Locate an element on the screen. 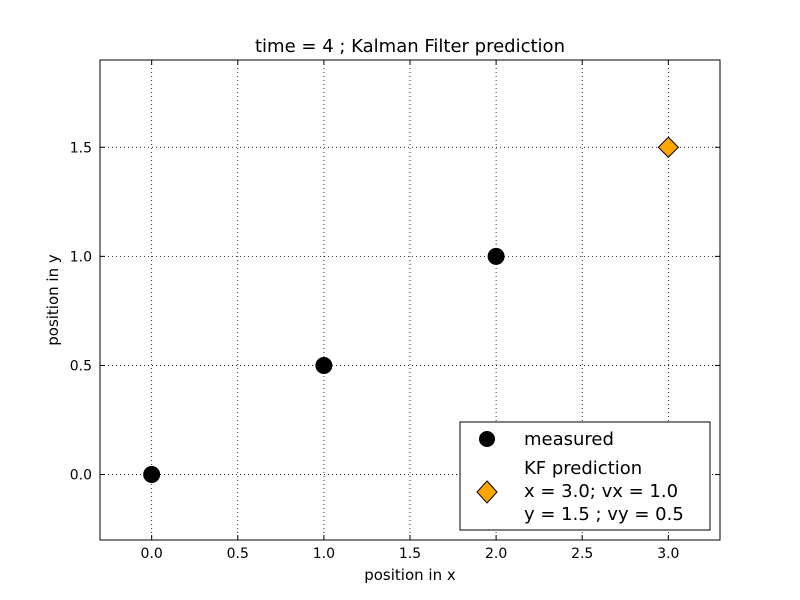  legend-marker-measured is located at coordinates (487, 439).